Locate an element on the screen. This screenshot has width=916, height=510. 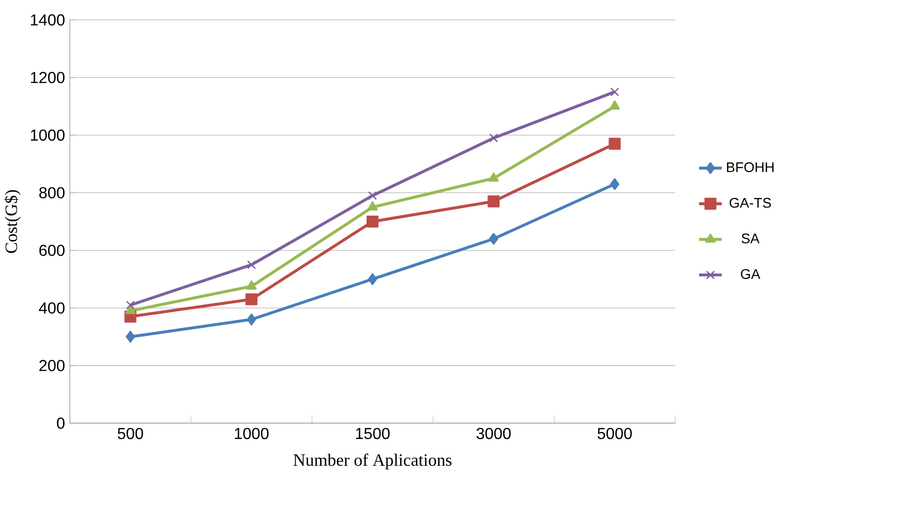
x-tick-label: 5000 is located at coordinates (615, 434).